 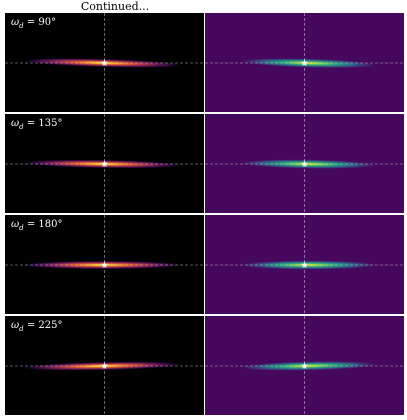 I want to click on omega-value: = 90°, so click(x=40, y=22).